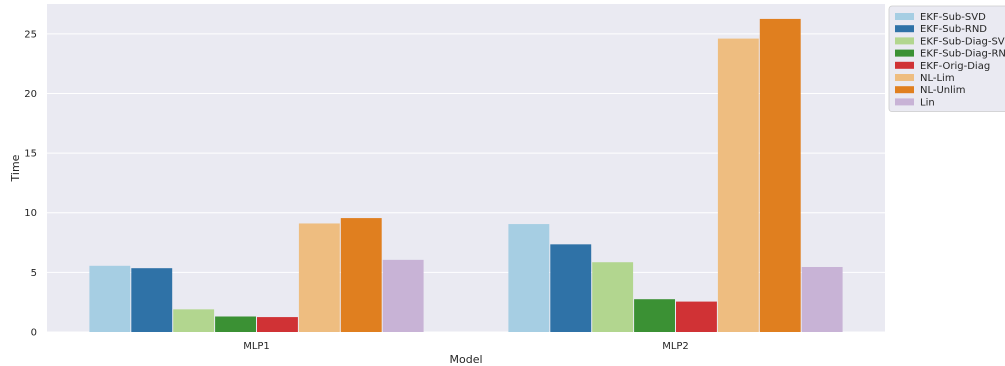 The width and height of the screenshot is (1005, 366). What do you see at coordinates (927, 102) in the screenshot?
I see `legend-label: Lin` at bounding box center [927, 102].